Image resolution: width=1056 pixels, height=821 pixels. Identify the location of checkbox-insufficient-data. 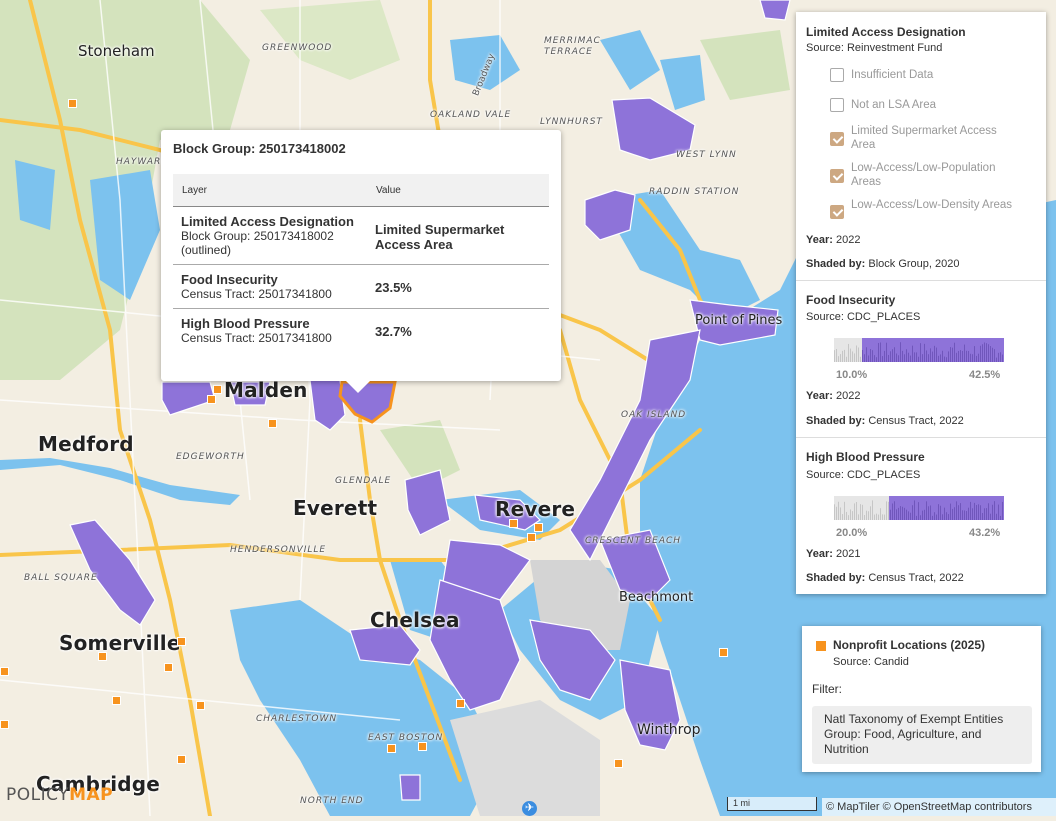
(837, 75).